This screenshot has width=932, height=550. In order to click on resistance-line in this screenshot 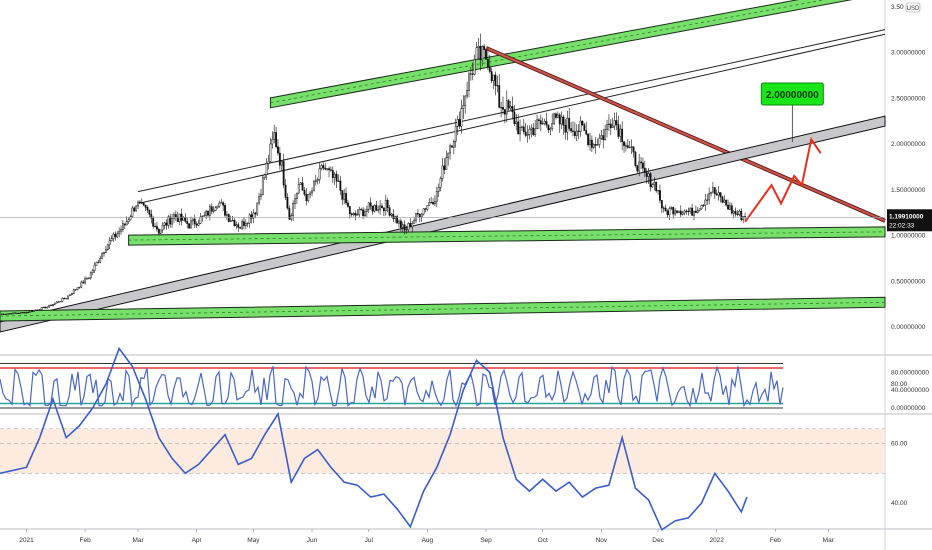, I will do `click(685, 134)`.